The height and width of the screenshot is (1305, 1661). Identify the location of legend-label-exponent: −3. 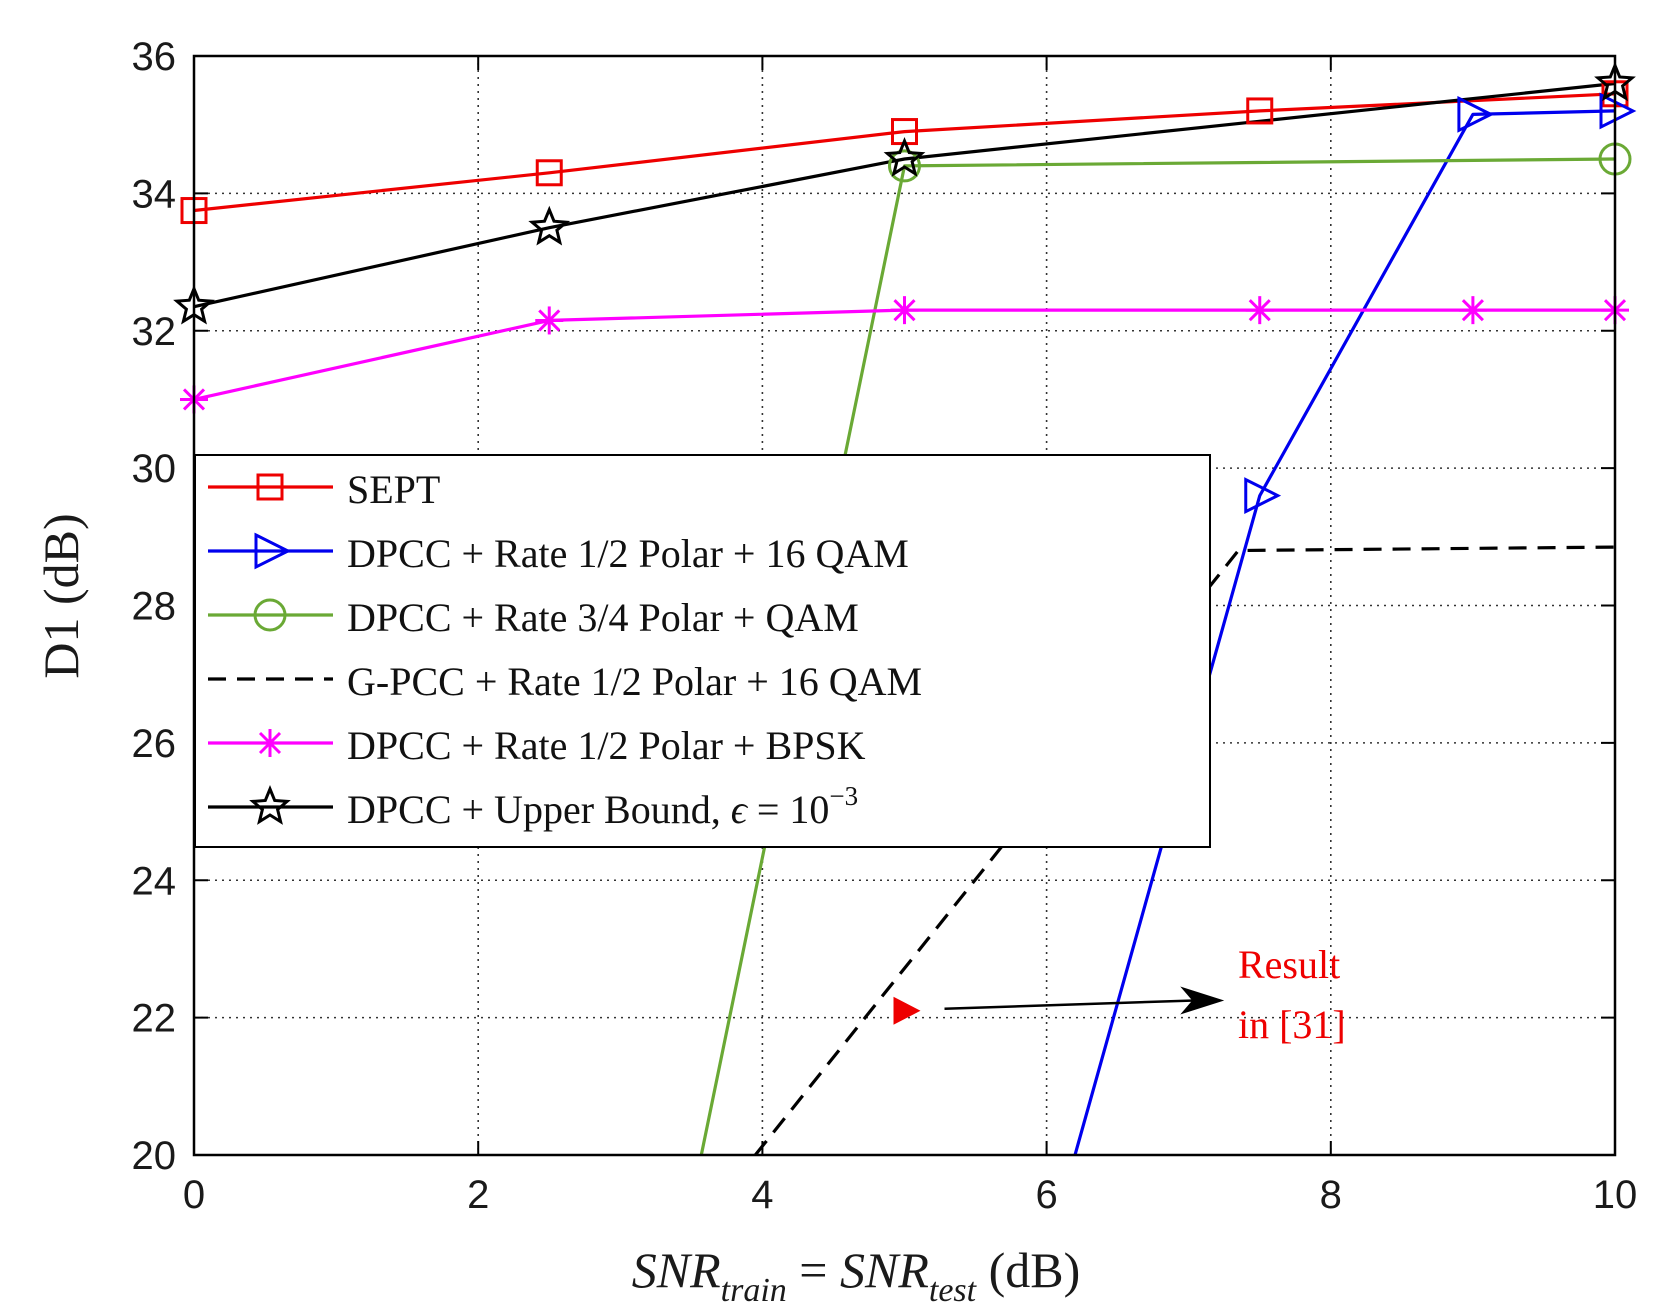
(843, 796).